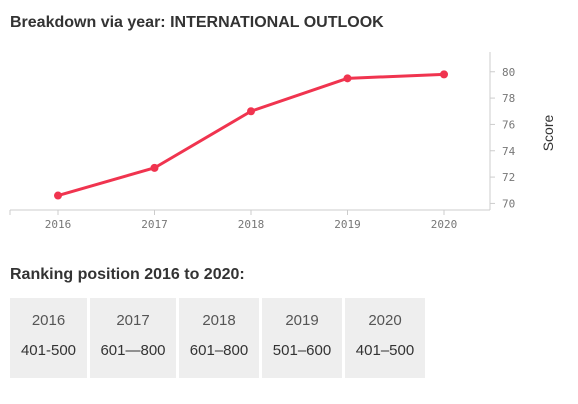  I want to click on x-tick-label: 2017, so click(154, 224).